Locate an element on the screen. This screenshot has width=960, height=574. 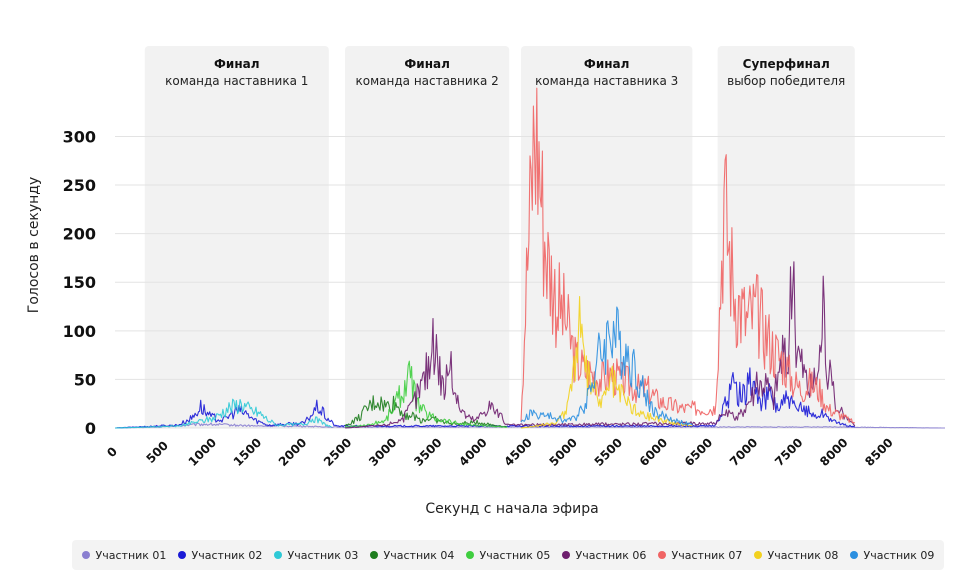
x-tick-label: 1500 is located at coordinates (248, 452).